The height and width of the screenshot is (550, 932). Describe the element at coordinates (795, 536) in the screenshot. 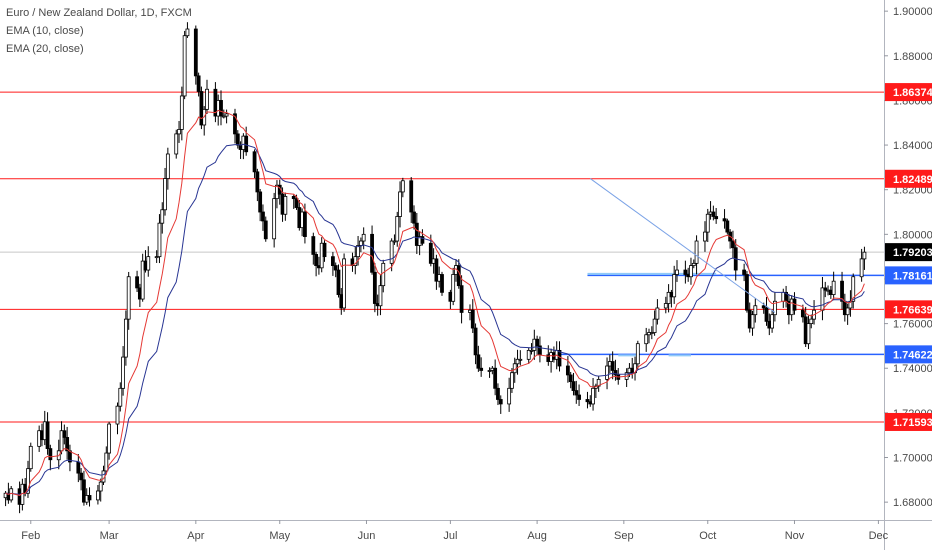

I see `time-tick-label: Nov` at that location.